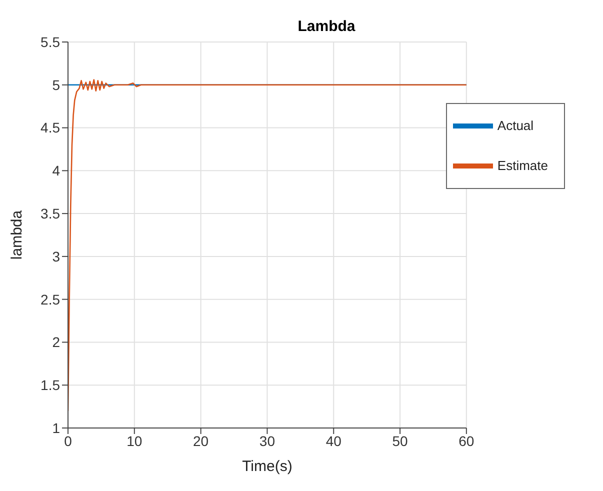 This screenshot has width=603, height=491. Describe the element at coordinates (56, 256) in the screenshot. I see `y-tick-label: 3` at that location.